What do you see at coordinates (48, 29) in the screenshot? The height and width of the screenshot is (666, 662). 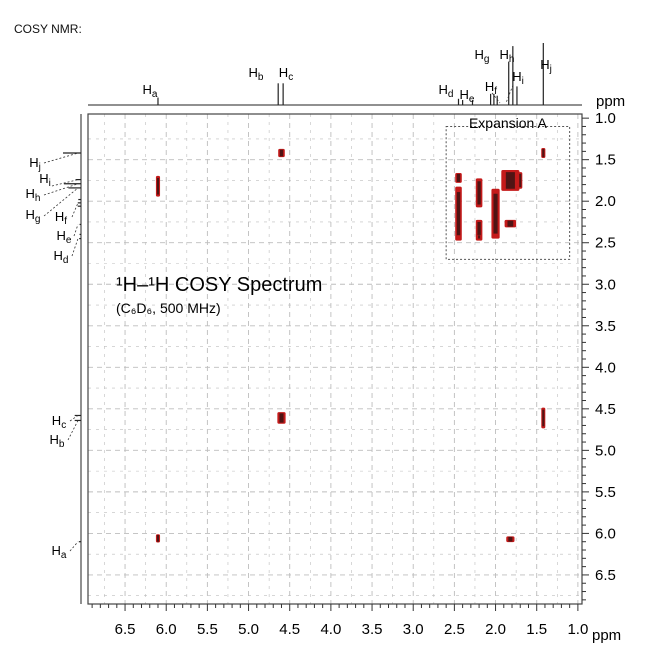 I see `page-heading: COSY NMR:` at bounding box center [48, 29].